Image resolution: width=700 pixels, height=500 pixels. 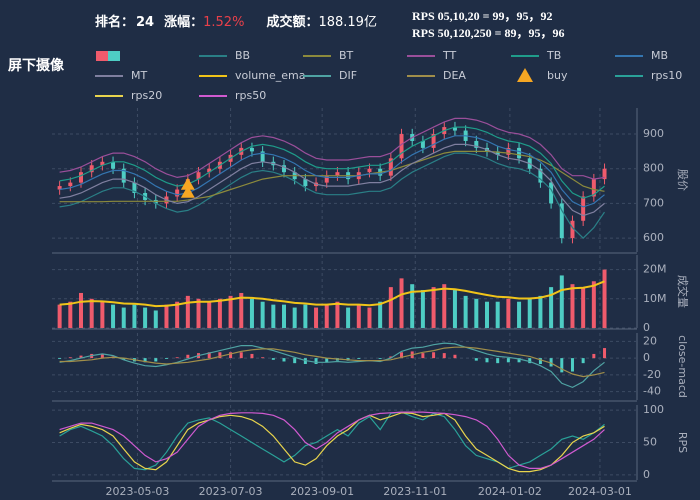 What do you see at coordinates (138, 491) in the screenshot?
I see `x-tick-label: 2023-05-03` at bounding box center [138, 491].